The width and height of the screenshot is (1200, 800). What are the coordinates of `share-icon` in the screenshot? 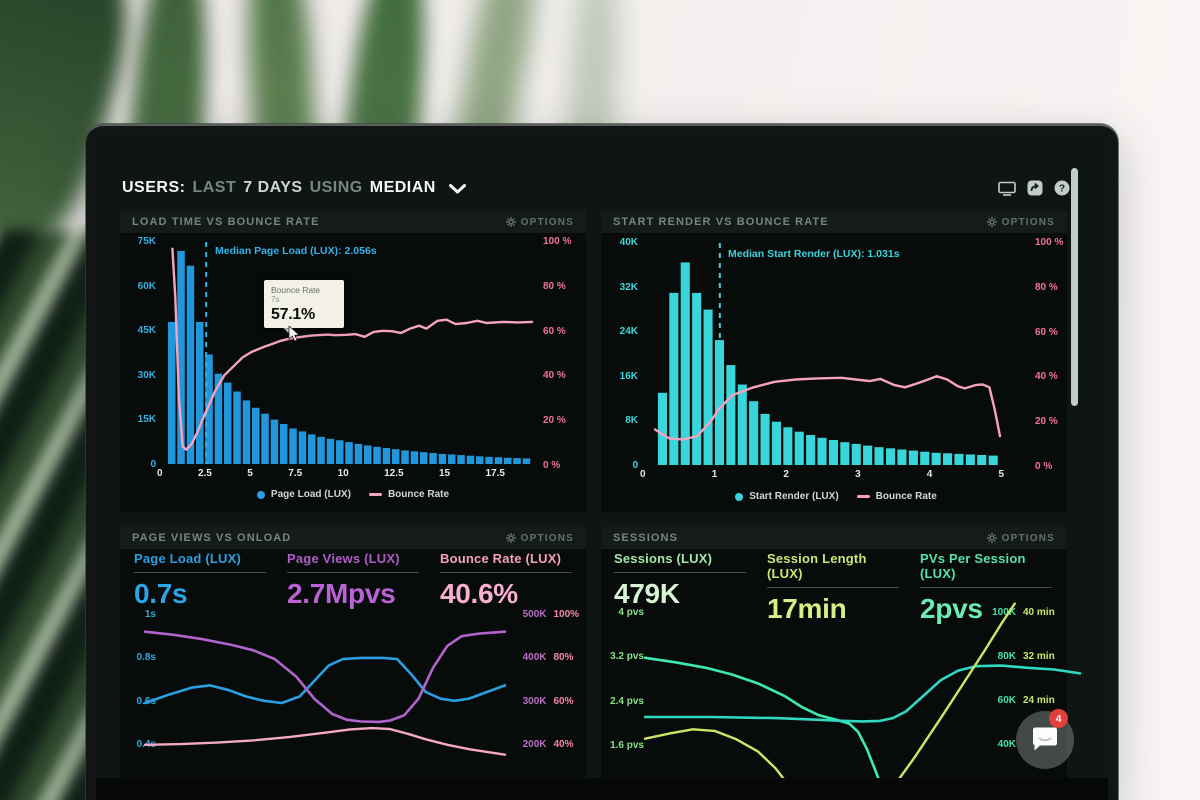 It's located at (1035, 188).